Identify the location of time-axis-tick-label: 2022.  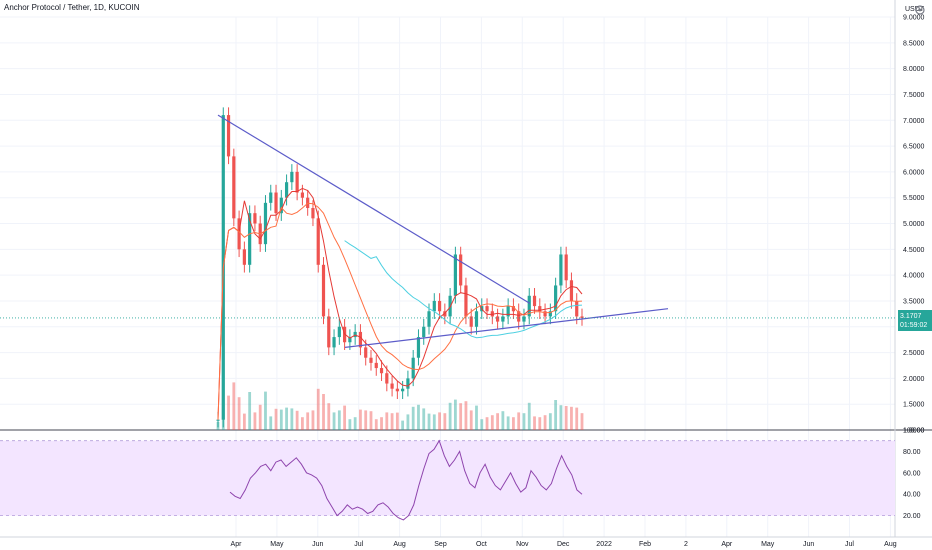
(604, 544).